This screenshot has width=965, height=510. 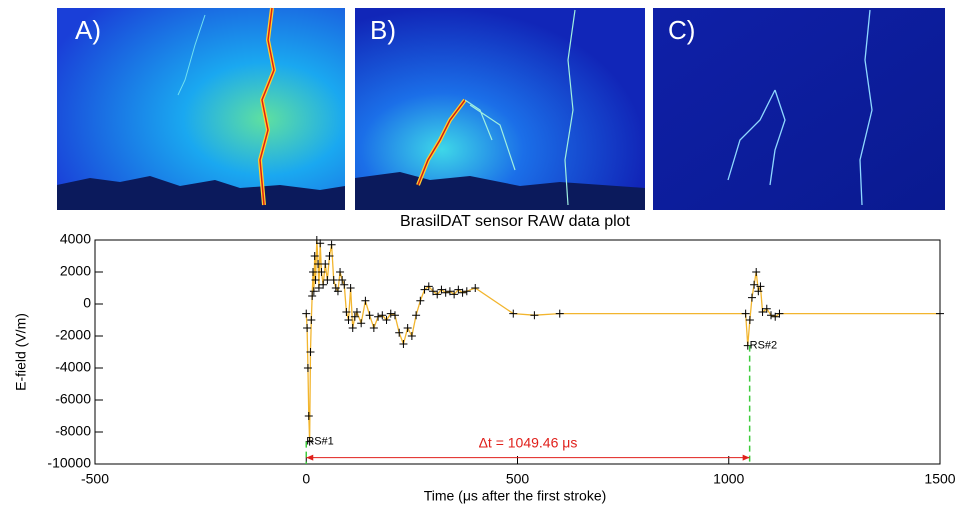 What do you see at coordinates (75, 271) in the screenshot?
I see `y-tick-label: 2000` at bounding box center [75, 271].